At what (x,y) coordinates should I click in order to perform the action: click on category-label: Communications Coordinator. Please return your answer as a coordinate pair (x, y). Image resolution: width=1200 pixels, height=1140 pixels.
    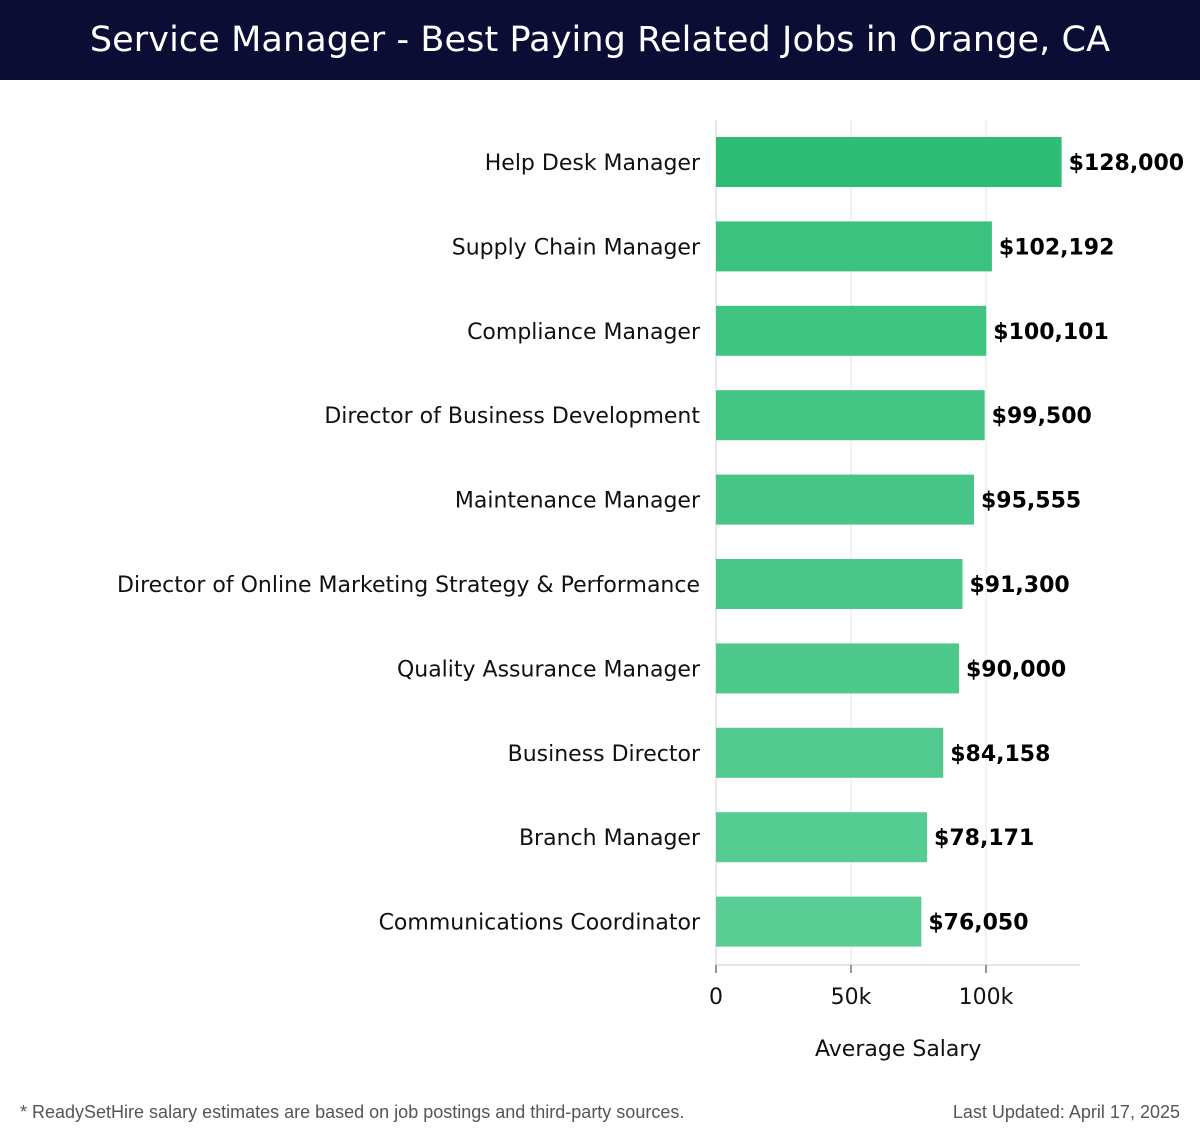
    Looking at the image, I should click on (540, 923).